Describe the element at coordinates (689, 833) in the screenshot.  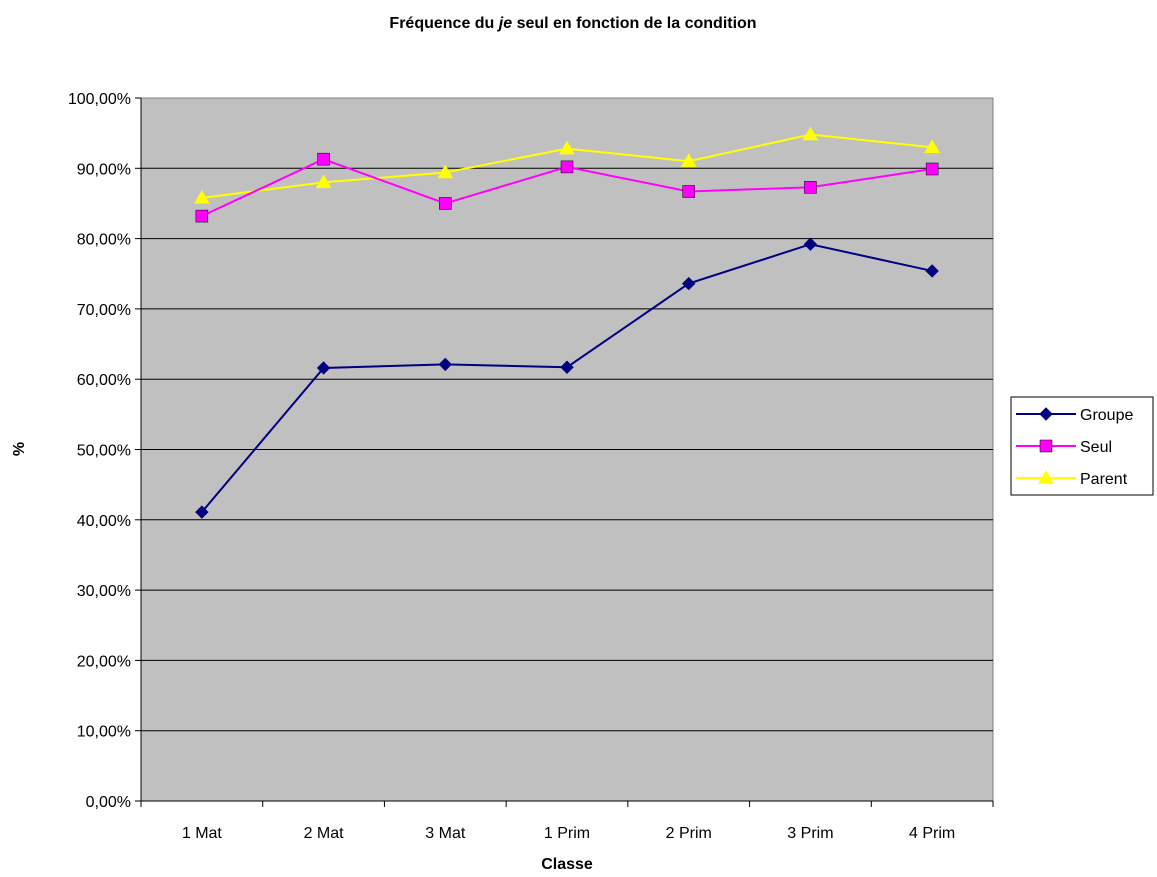
I see `x-tick-label: 2 Prim` at that location.